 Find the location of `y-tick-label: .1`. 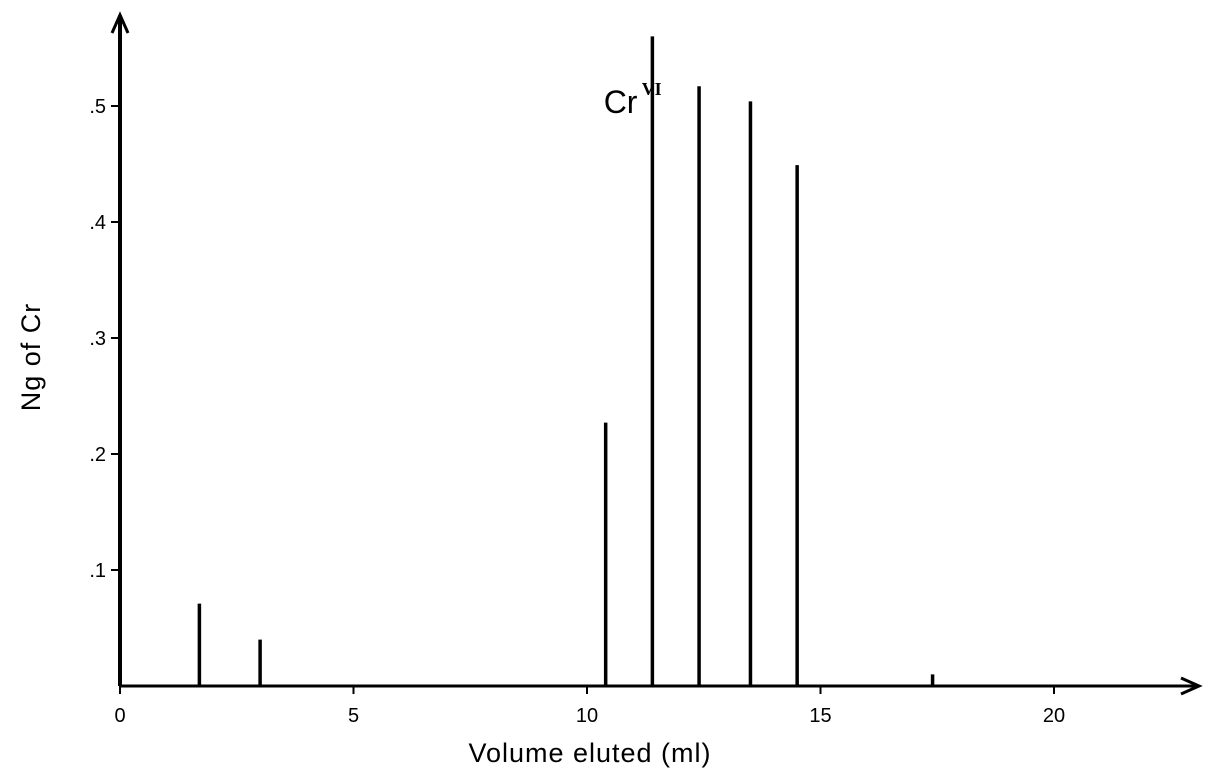

y-tick-label: .1 is located at coordinates (97, 571).